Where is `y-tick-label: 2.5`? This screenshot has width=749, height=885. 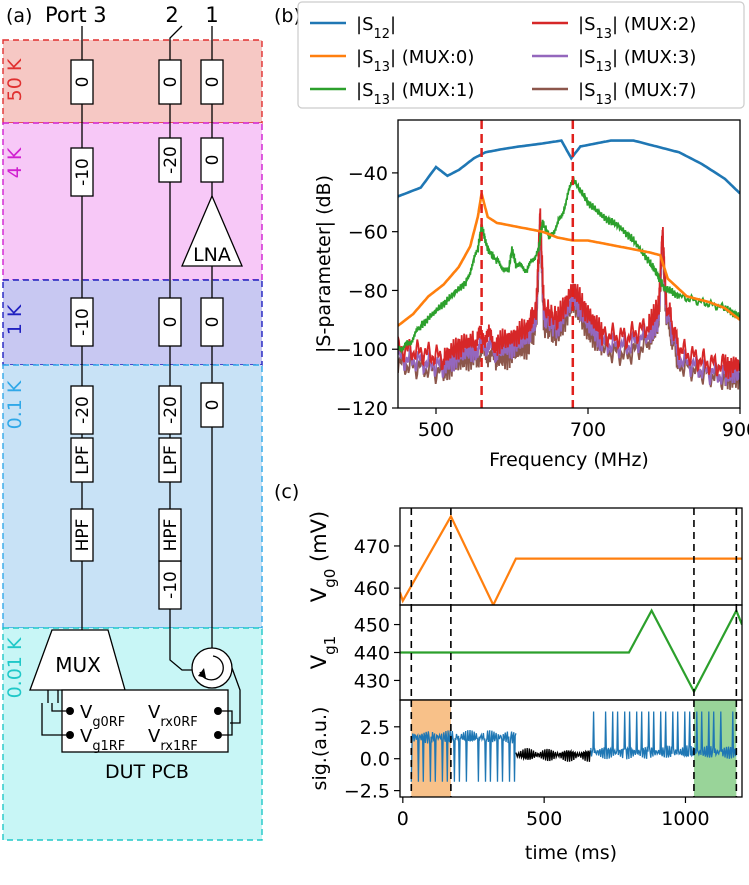
y-tick-label: 2.5 is located at coordinates (375, 728).